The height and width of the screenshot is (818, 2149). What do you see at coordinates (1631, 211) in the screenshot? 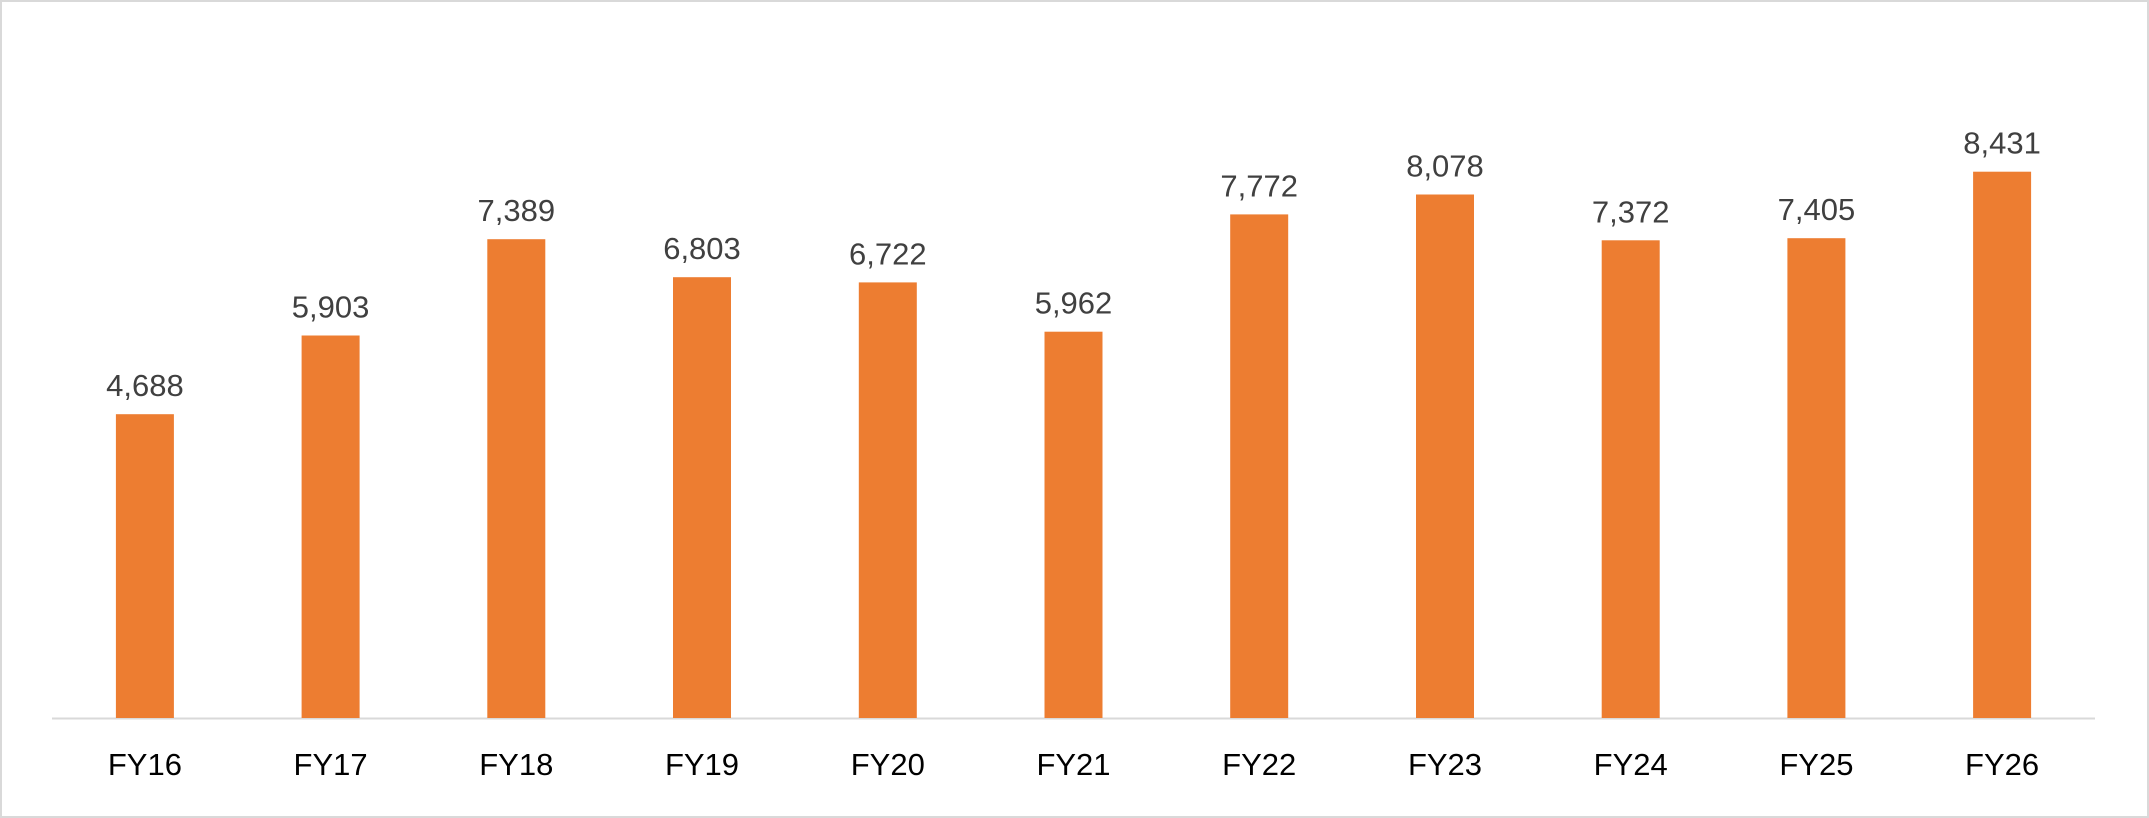
I see `data-label-fy24: 7,372` at bounding box center [1631, 211].